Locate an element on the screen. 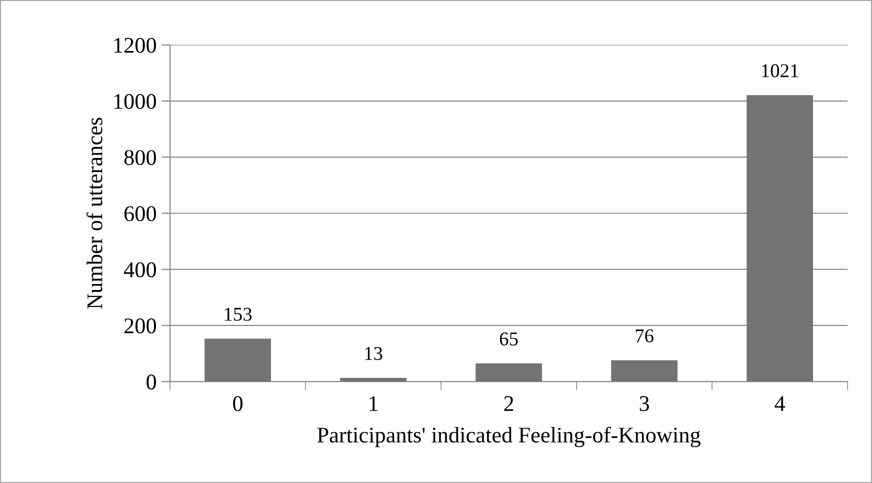 The width and height of the screenshot is (872, 483). y-tick-label: 200 is located at coordinates (140, 326).